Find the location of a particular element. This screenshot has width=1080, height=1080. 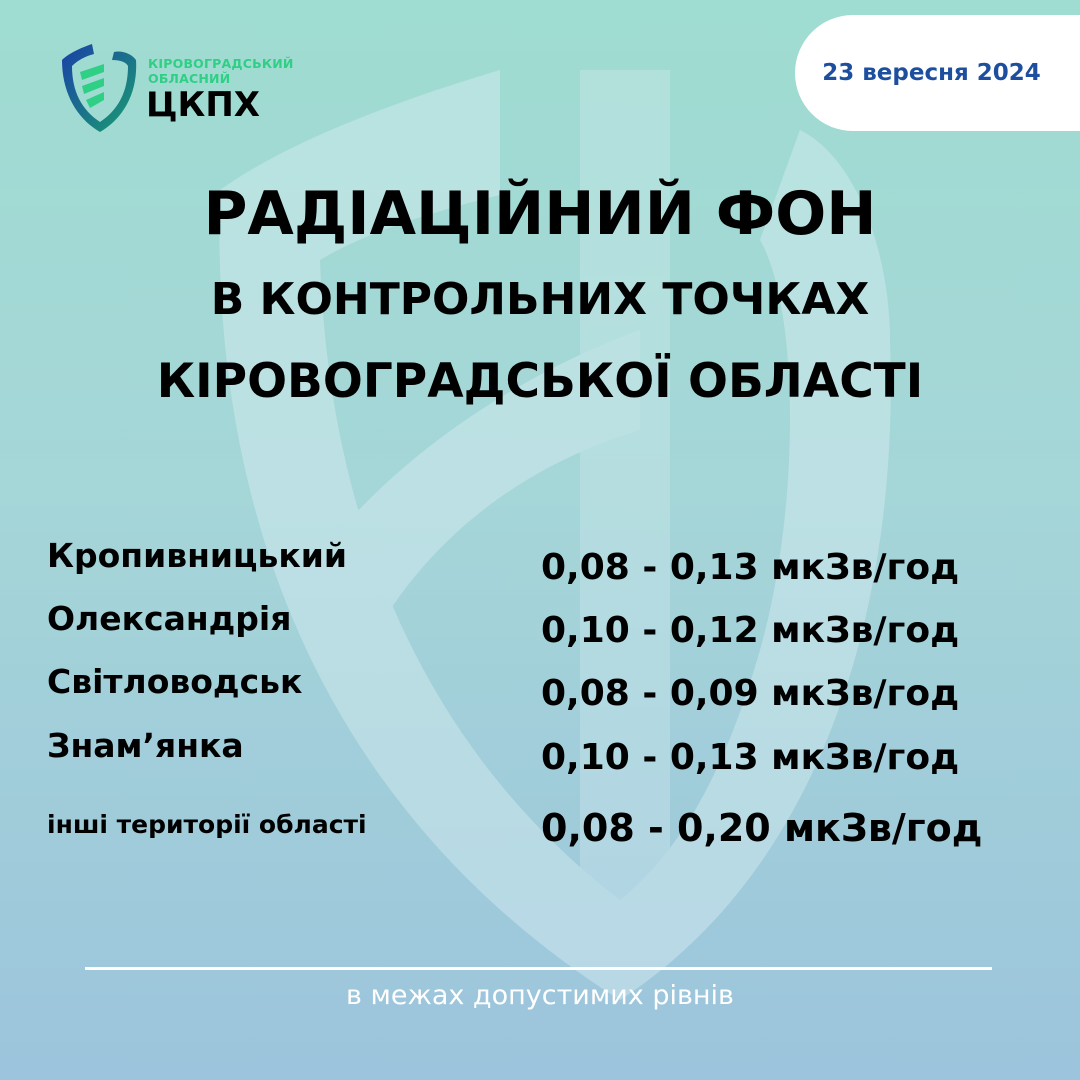

radiation-value: 0,10 - 0,12 мкЗв/год is located at coordinates (750, 630).